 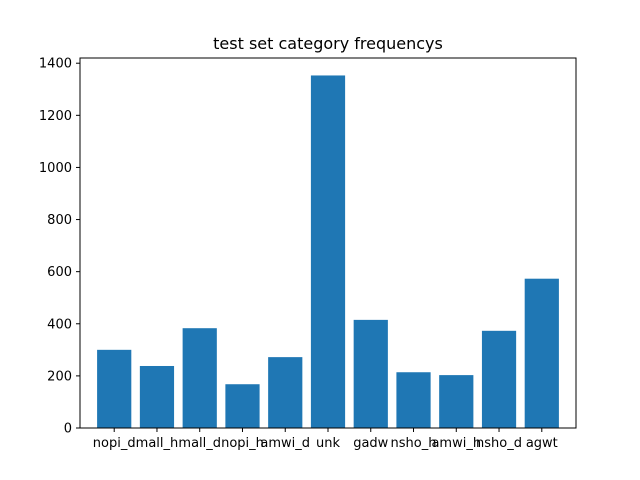 What do you see at coordinates (413, 400) in the screenshot?
I see `bar-nsho_h` at bounding box center [413, 400].